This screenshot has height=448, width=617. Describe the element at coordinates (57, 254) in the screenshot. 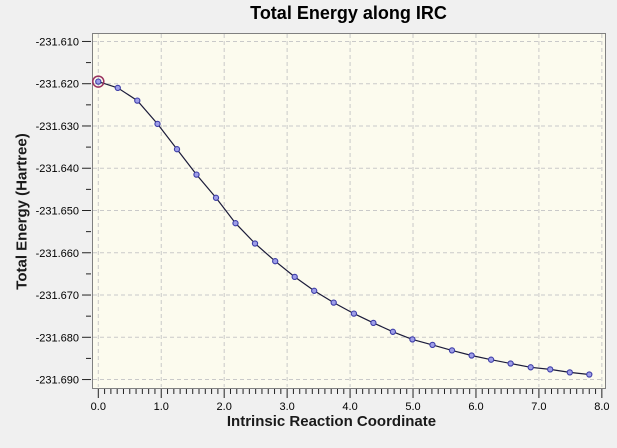

I see `y-tick-label: -231.660` at that location.